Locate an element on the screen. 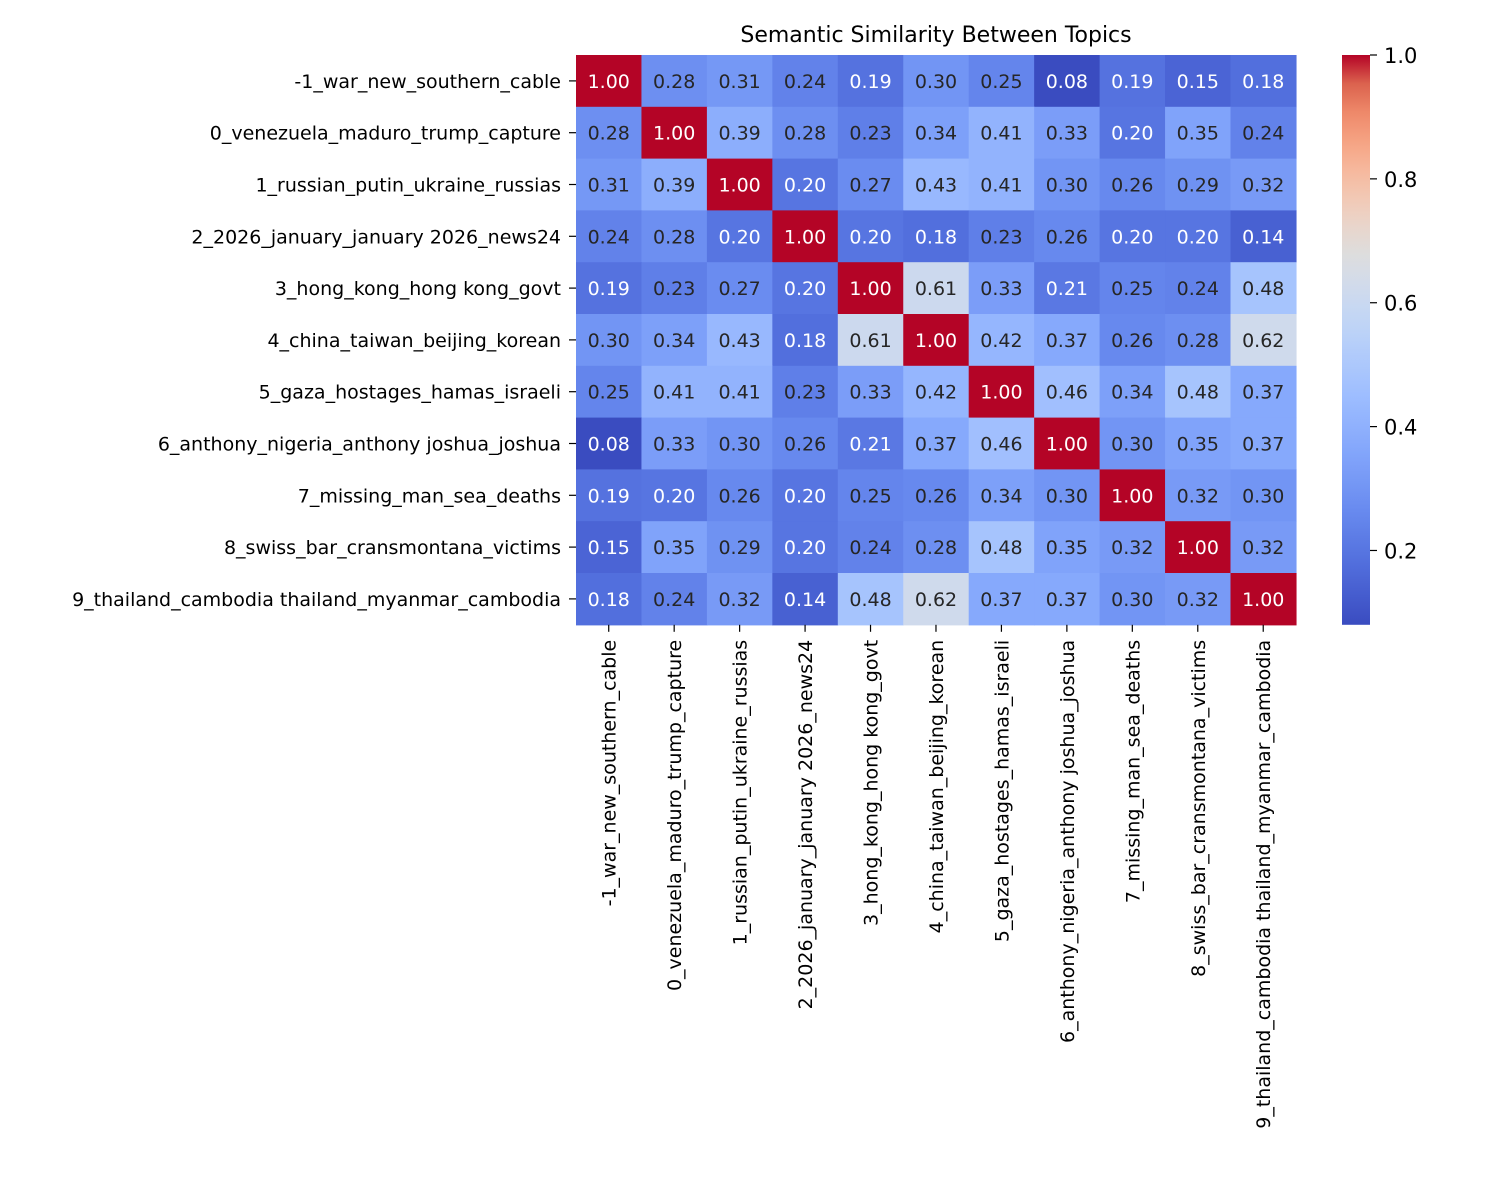 This screenshot has height=1204, width=1500. cell-value-label-6-0: 0.25 is located at coordinates (609, 393).